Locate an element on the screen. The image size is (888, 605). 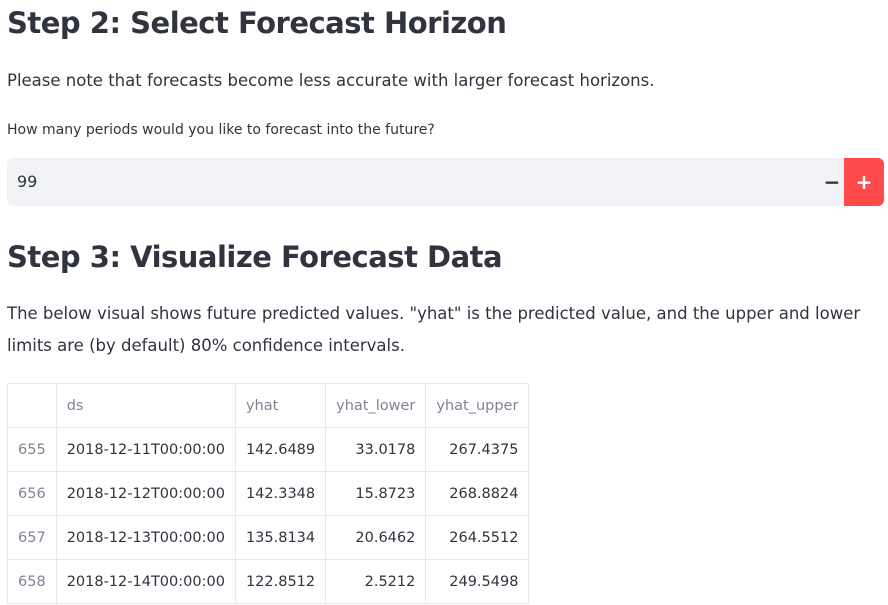
table-cell: 2018-12-13T00:00:00 is located at coordinates (145, 537).